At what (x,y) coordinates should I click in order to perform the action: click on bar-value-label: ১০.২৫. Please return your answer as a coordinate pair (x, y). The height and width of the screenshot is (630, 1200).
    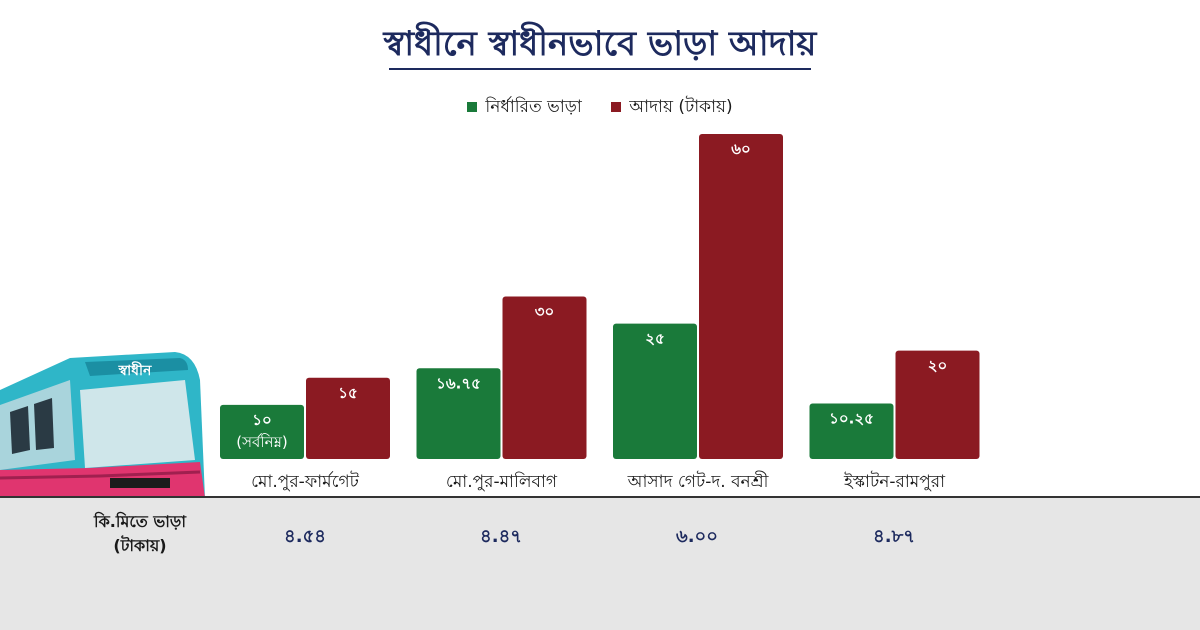
    Looking at the image, I should click on (851, 418).